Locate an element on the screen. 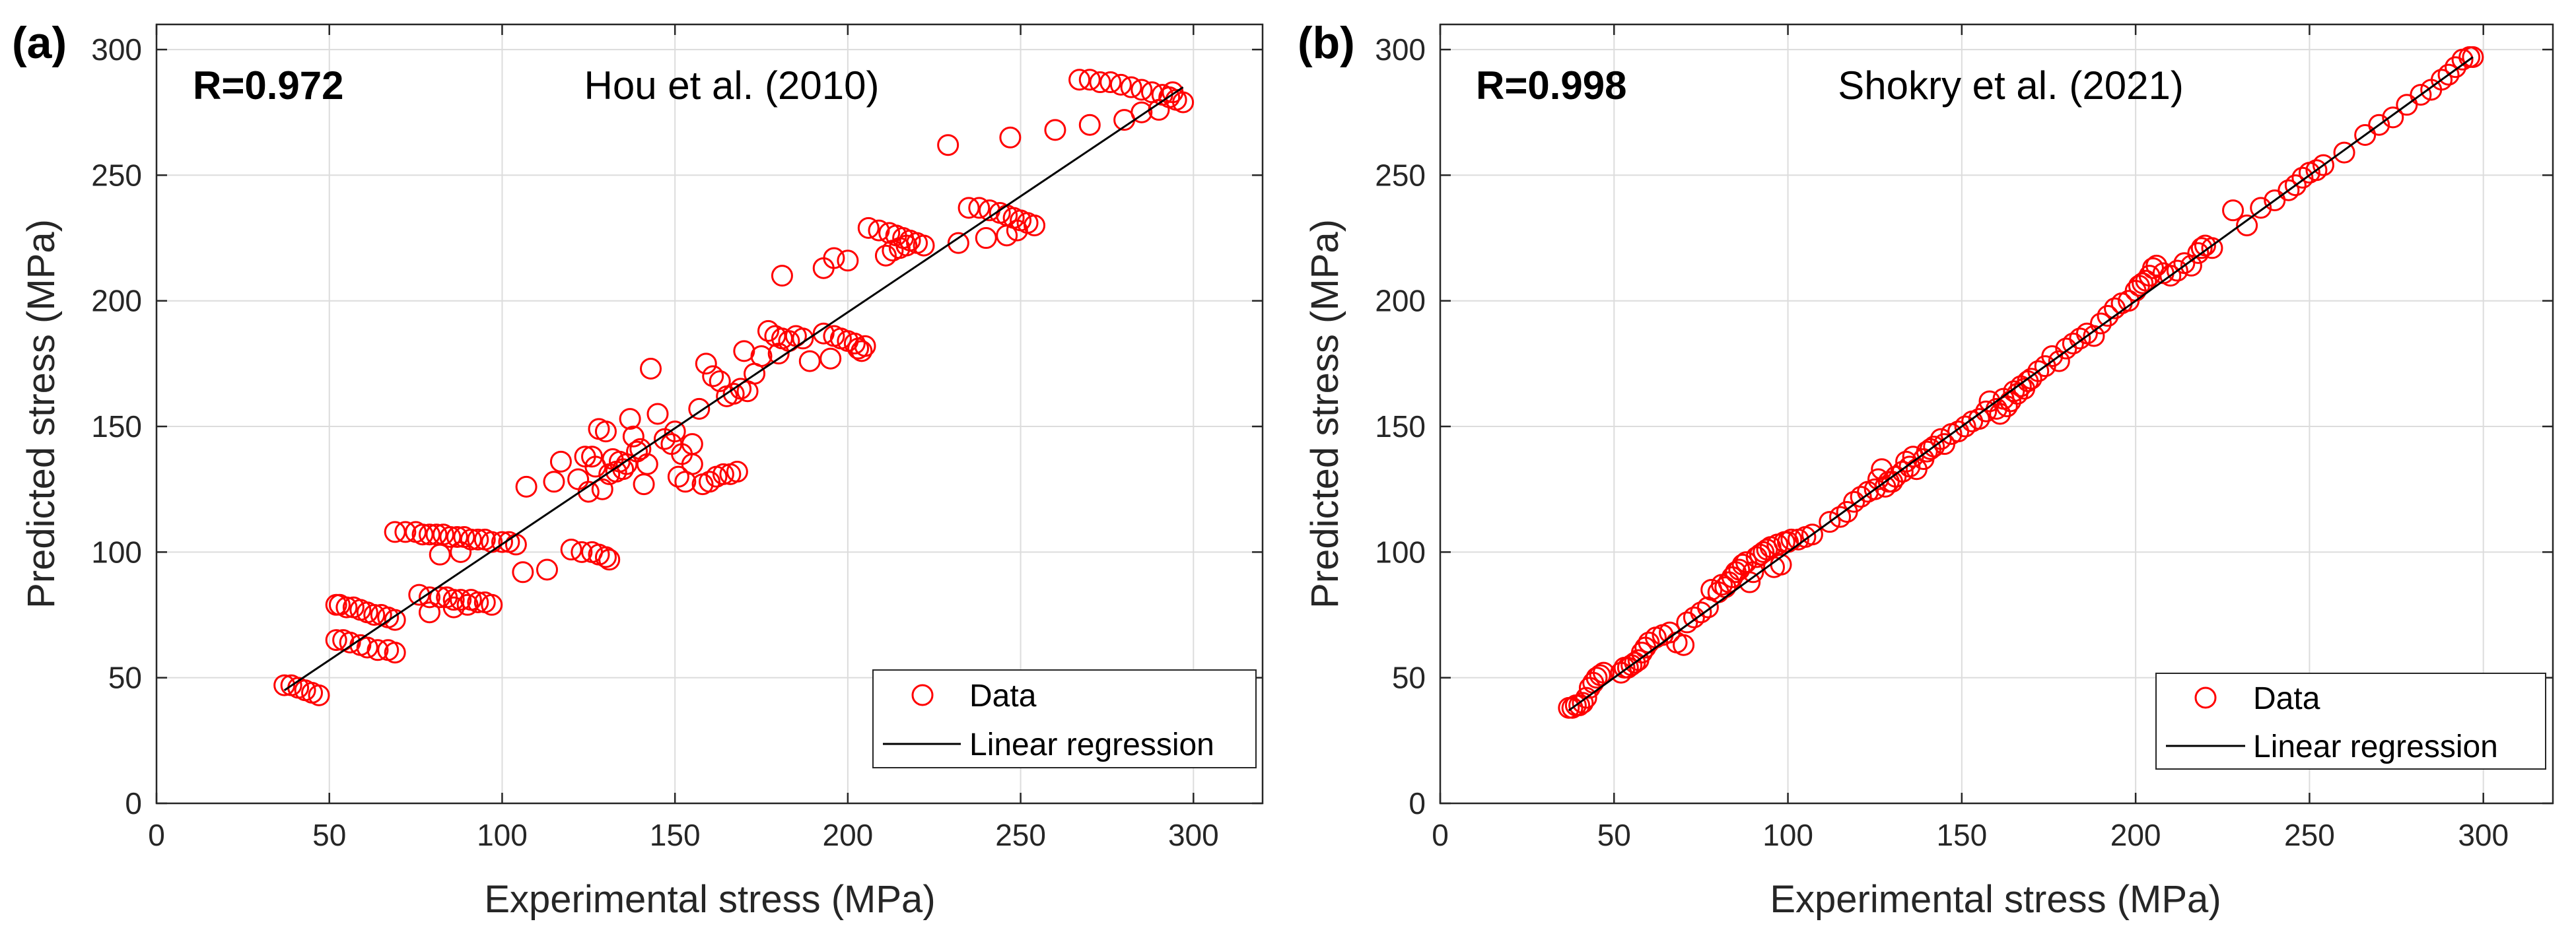  legend: Data Linear regression is located at coordinates (1065, 719).